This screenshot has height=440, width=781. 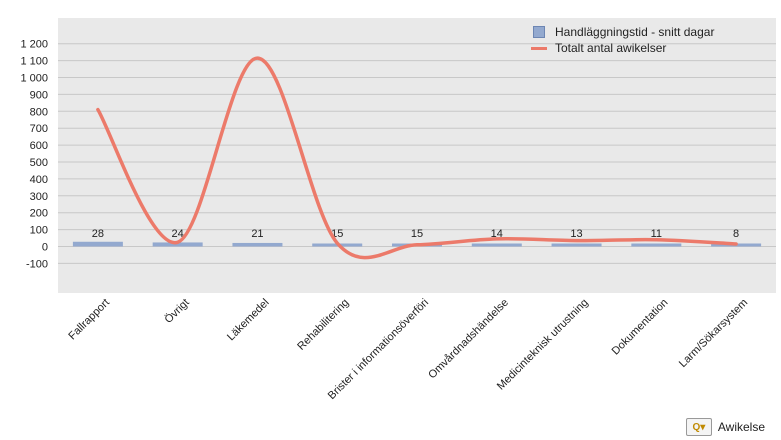 What do you see at coordinates (39, 214) in the screenshot?
I see `y-tick-label: 200` at bounding box center [39, 214].